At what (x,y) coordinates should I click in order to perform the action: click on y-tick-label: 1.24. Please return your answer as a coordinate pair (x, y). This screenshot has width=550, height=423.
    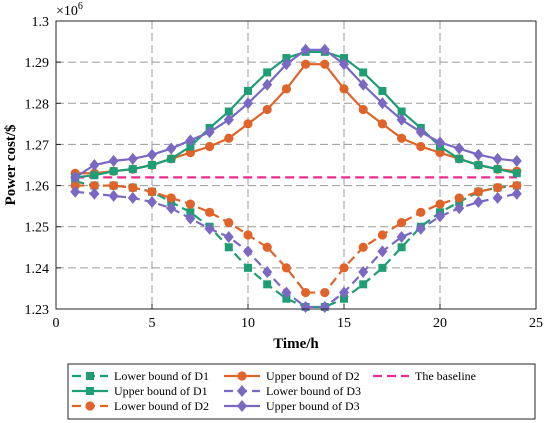
    Looking at the image, I should click on (37, 269).